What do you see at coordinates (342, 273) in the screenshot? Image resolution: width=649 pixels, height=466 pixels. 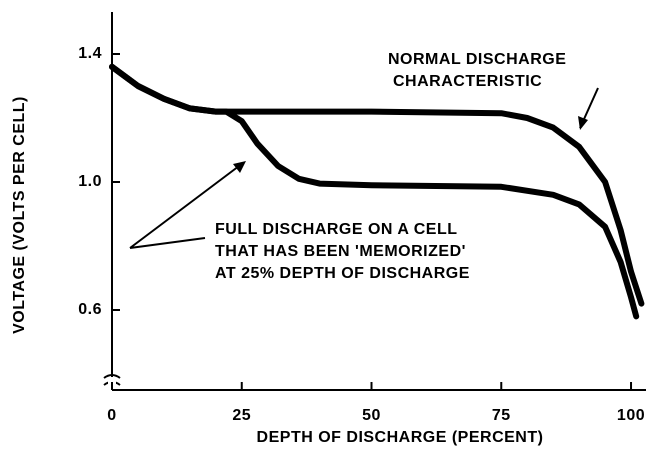 I see `annotation: AT 25% DEPTH OF DISCHARGE` at bounding box center [342, 273].